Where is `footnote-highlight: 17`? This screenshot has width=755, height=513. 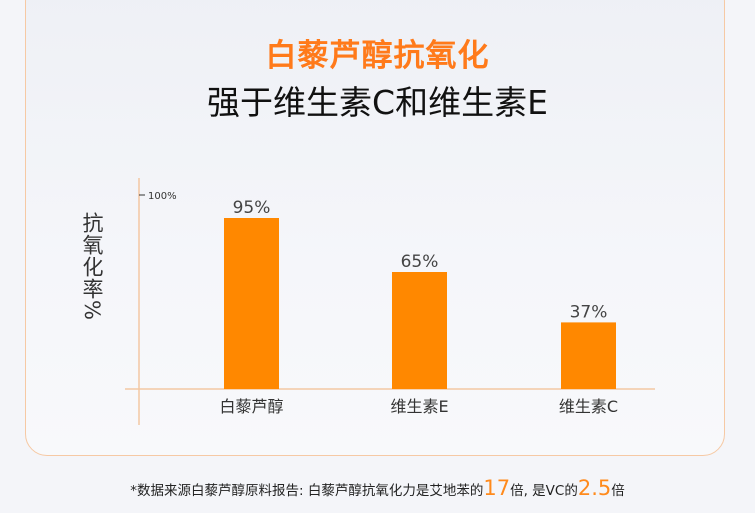
footnote-highlight: 17 is located at coordinates (497, 488).